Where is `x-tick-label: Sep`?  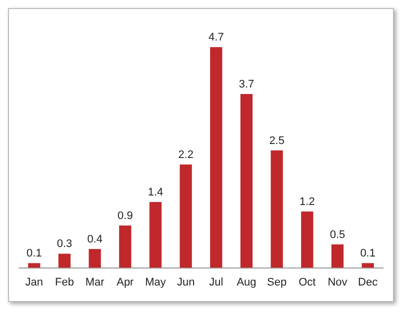 x-tick-label: Sep is located at coordinates (277, 282).